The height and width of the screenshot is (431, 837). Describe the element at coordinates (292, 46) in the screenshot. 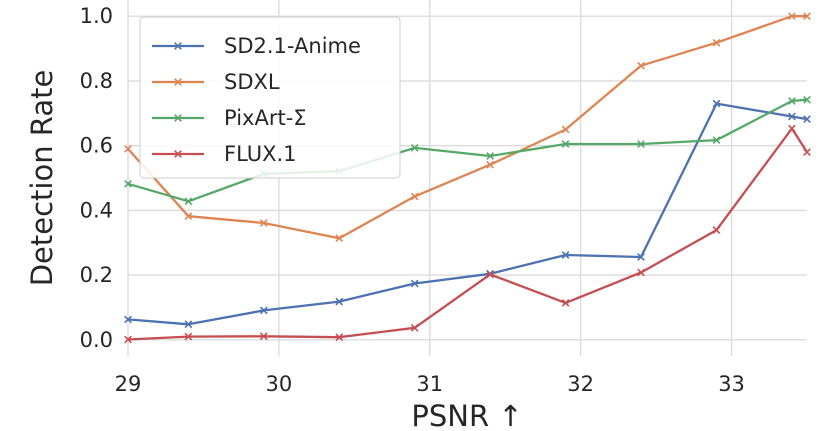

I see `legend-label: SD2.1-Anime` at that location.